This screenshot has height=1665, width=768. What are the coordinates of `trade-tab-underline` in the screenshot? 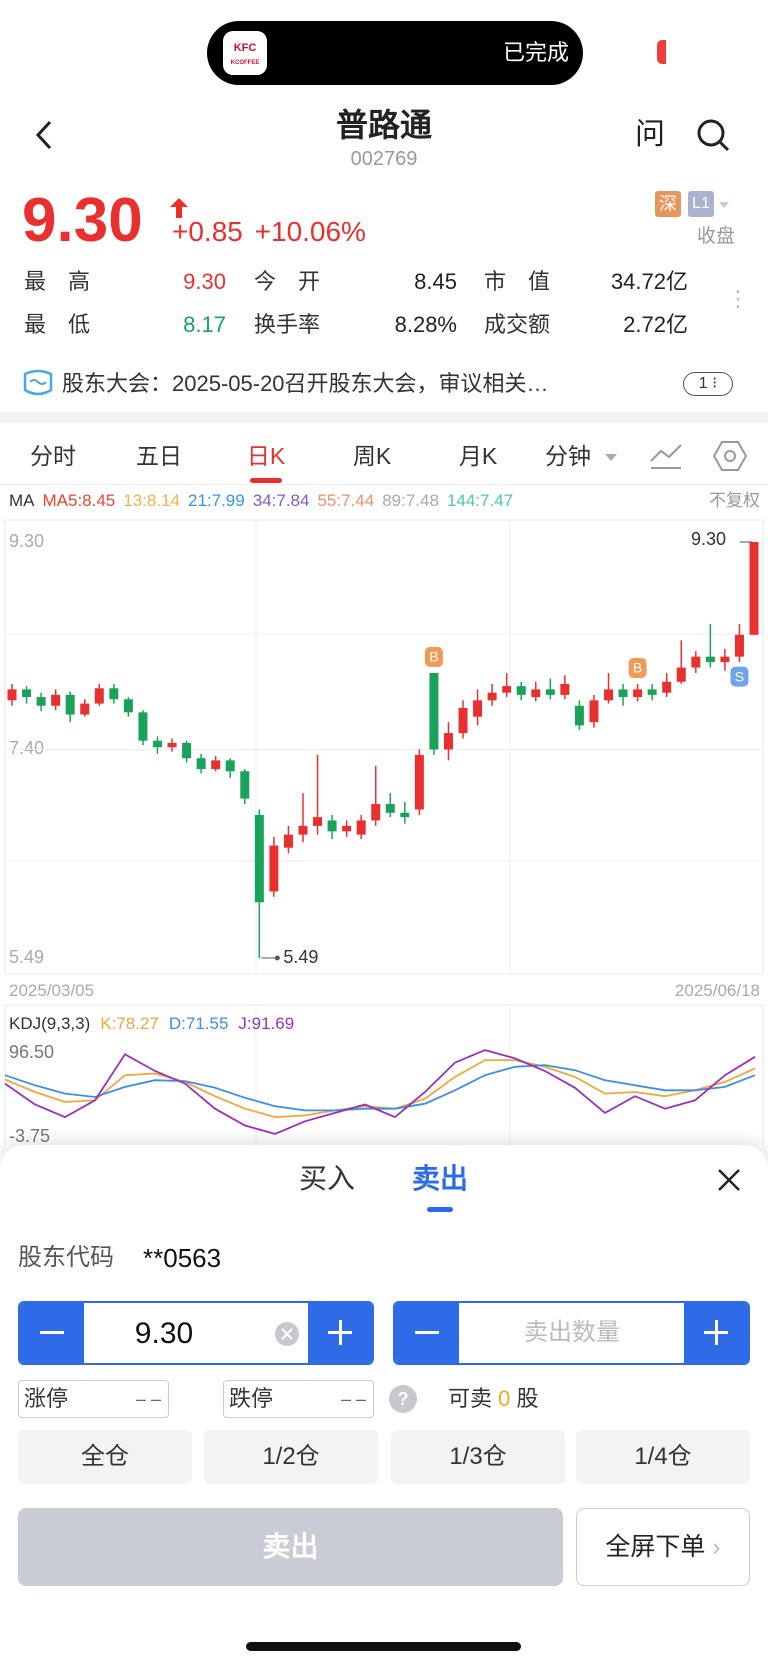 It's located at (440, 1209).